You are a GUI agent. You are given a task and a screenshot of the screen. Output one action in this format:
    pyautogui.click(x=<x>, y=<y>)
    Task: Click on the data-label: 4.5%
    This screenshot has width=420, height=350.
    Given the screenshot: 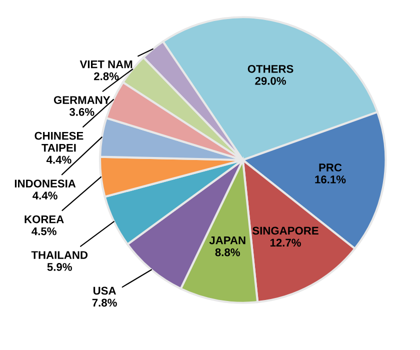 What is the action you would take?
    pyautogui.click(x=44, y=231)
    